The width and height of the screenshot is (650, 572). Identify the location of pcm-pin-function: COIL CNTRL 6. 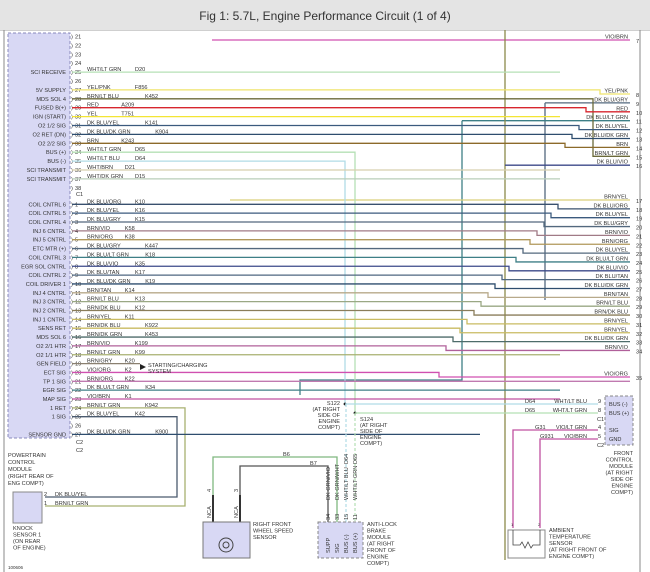
(47, 205).